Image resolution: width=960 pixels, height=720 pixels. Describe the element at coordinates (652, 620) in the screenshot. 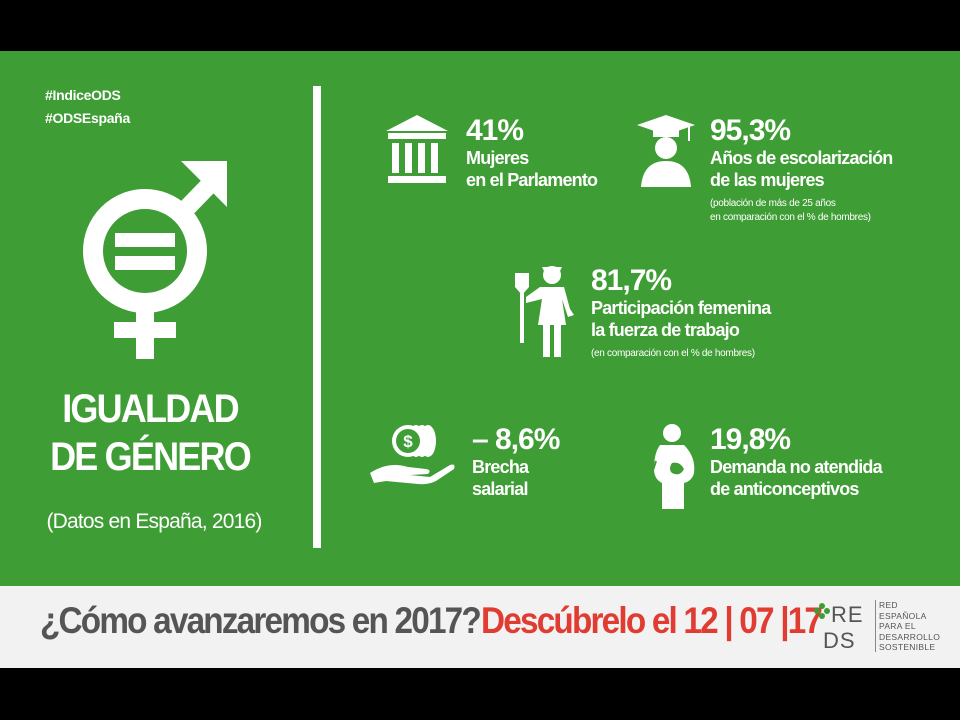

I see `cta-date-text: Descúbrelo el 12 | 07 |17` at that location.